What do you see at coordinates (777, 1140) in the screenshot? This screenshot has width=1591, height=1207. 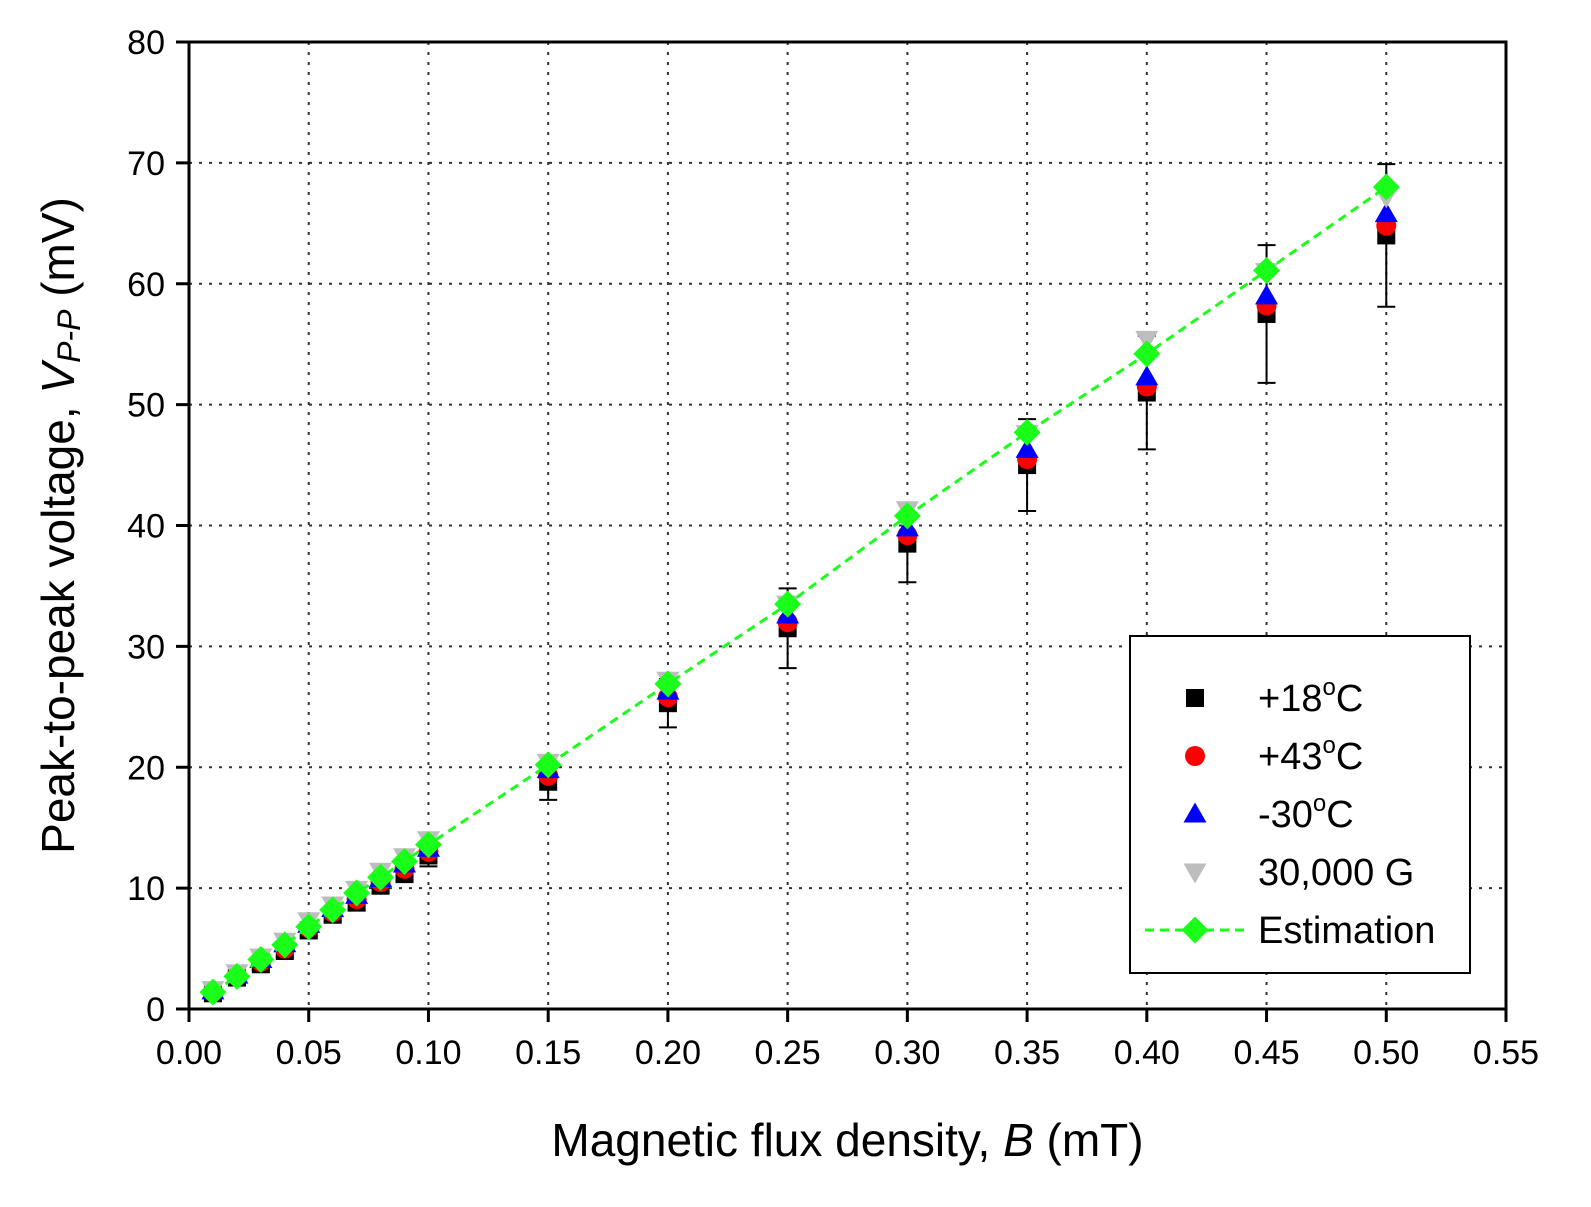 I see `x-axis-title-prefix: Magnetic flux density,` at bounding box center [777, 1140].